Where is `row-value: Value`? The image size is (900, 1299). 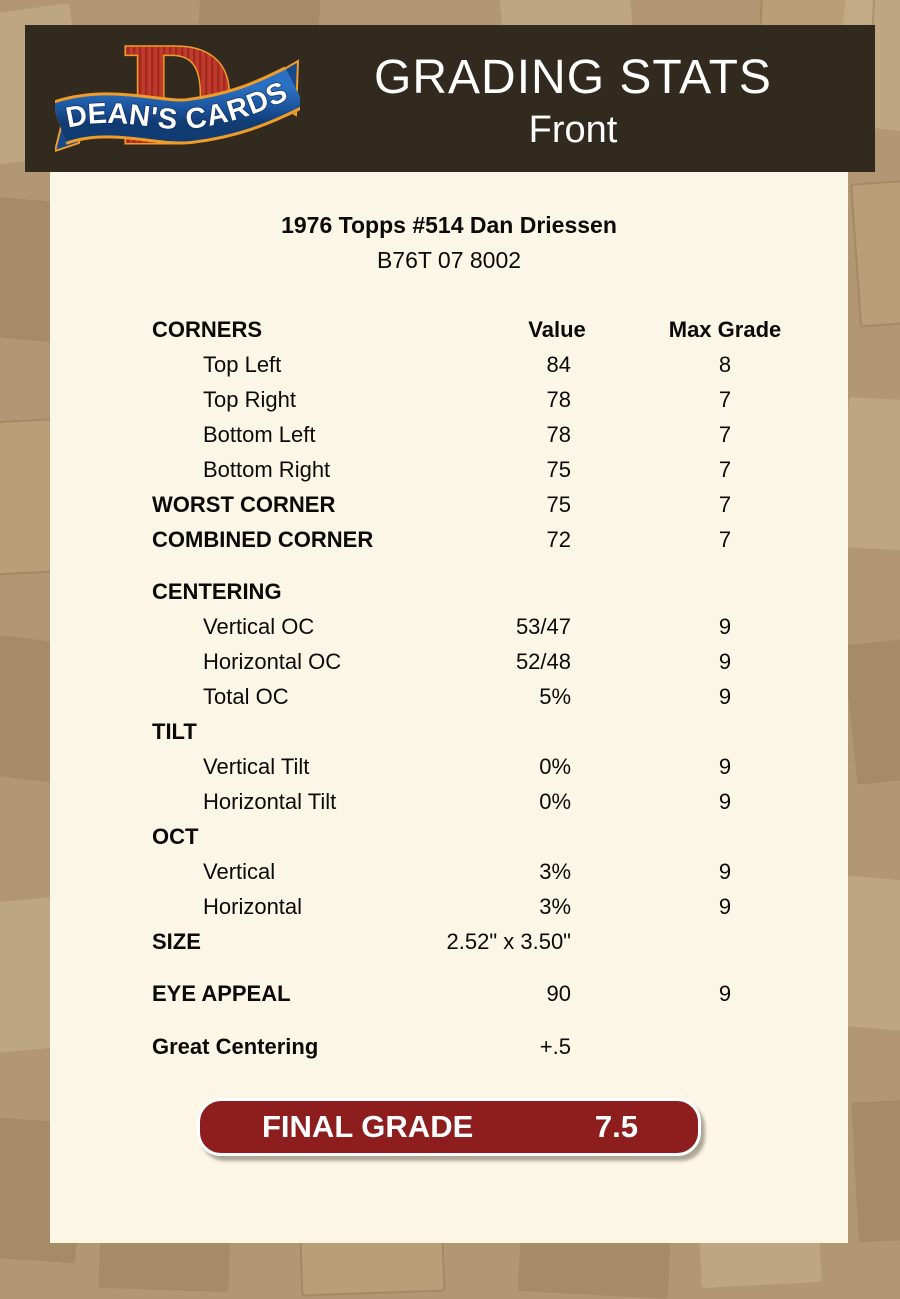 row-value: Value is located at coordinates (557, 329).